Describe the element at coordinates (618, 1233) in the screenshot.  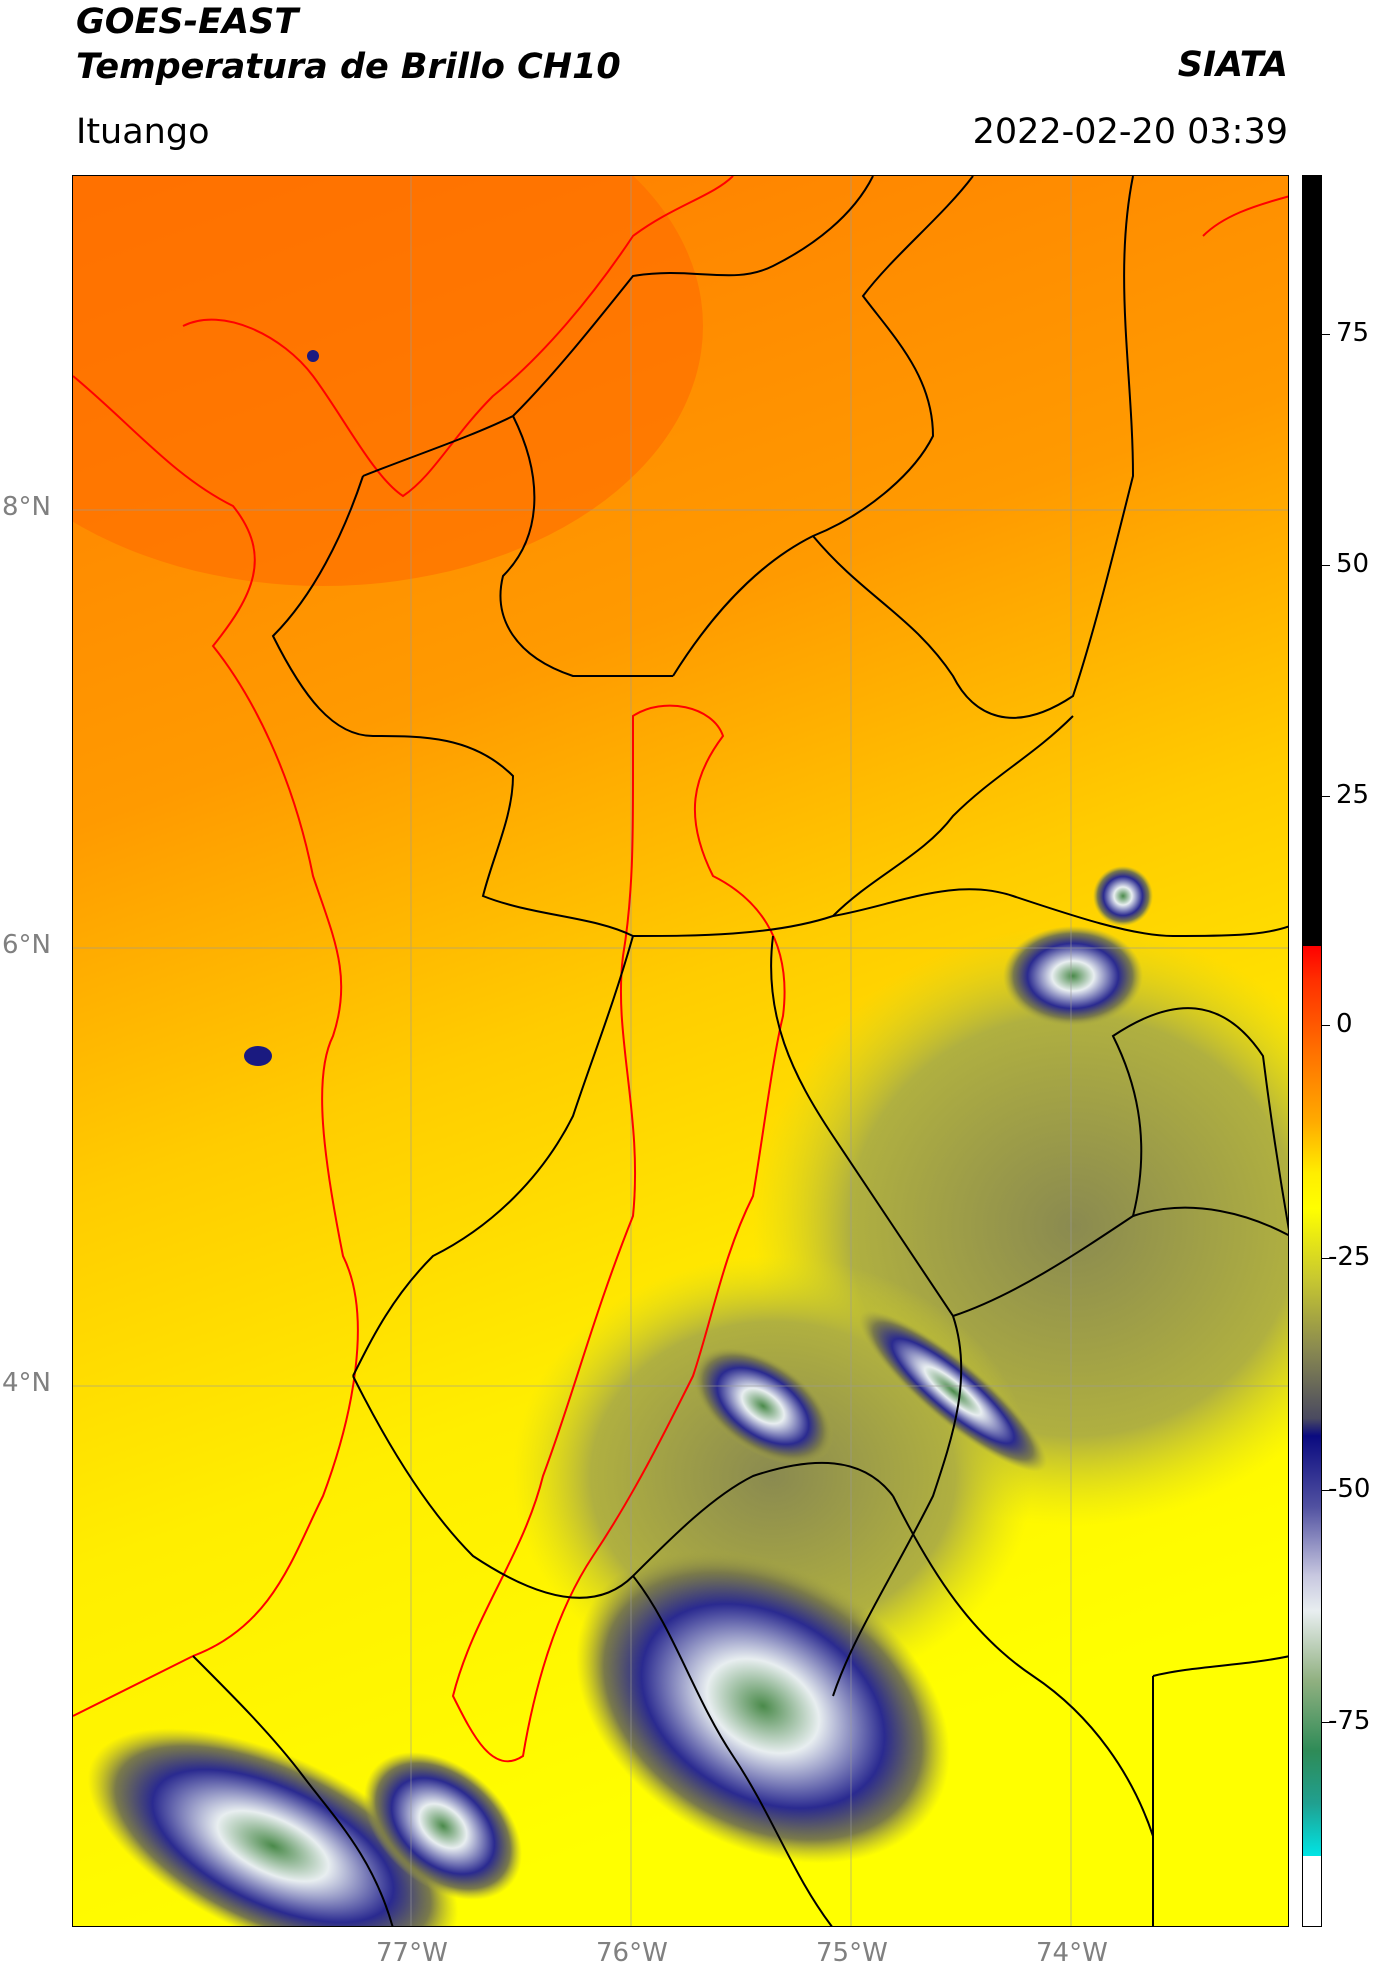
I see `watershed-outline` at that location.